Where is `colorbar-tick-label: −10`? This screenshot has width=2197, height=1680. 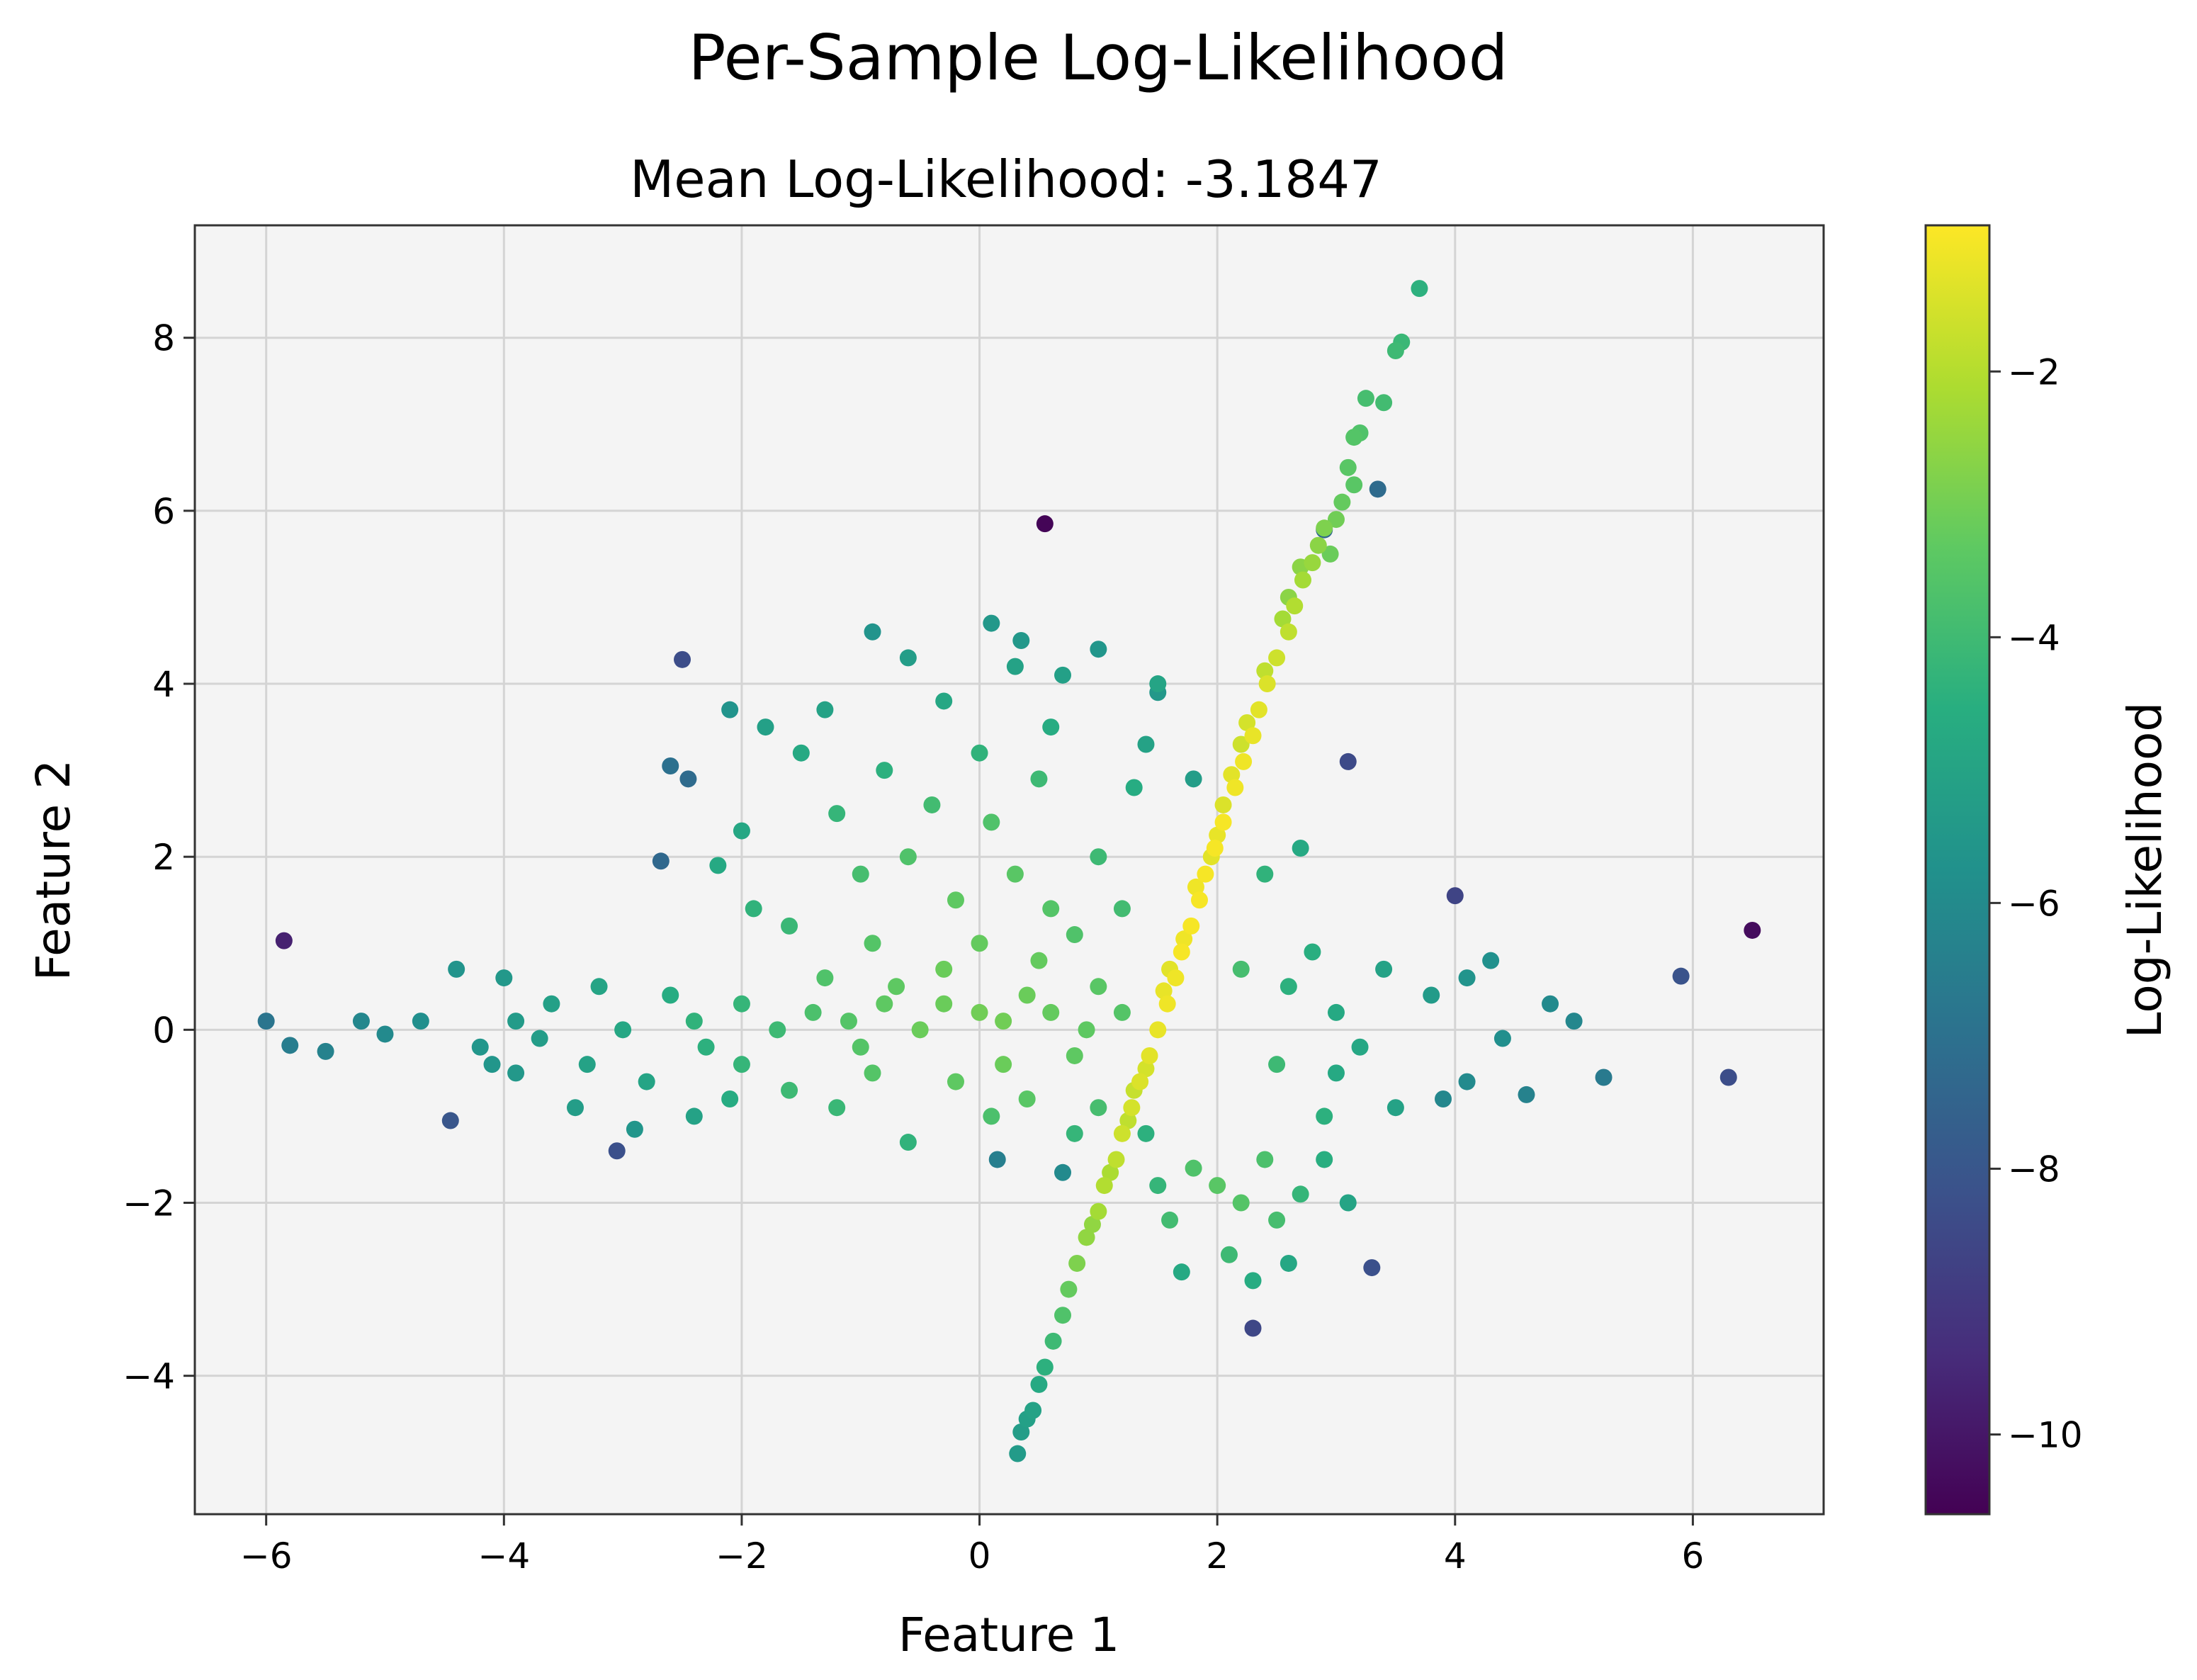 colorbar-tick-label: −10 is located at coordinates (2045, 1435).